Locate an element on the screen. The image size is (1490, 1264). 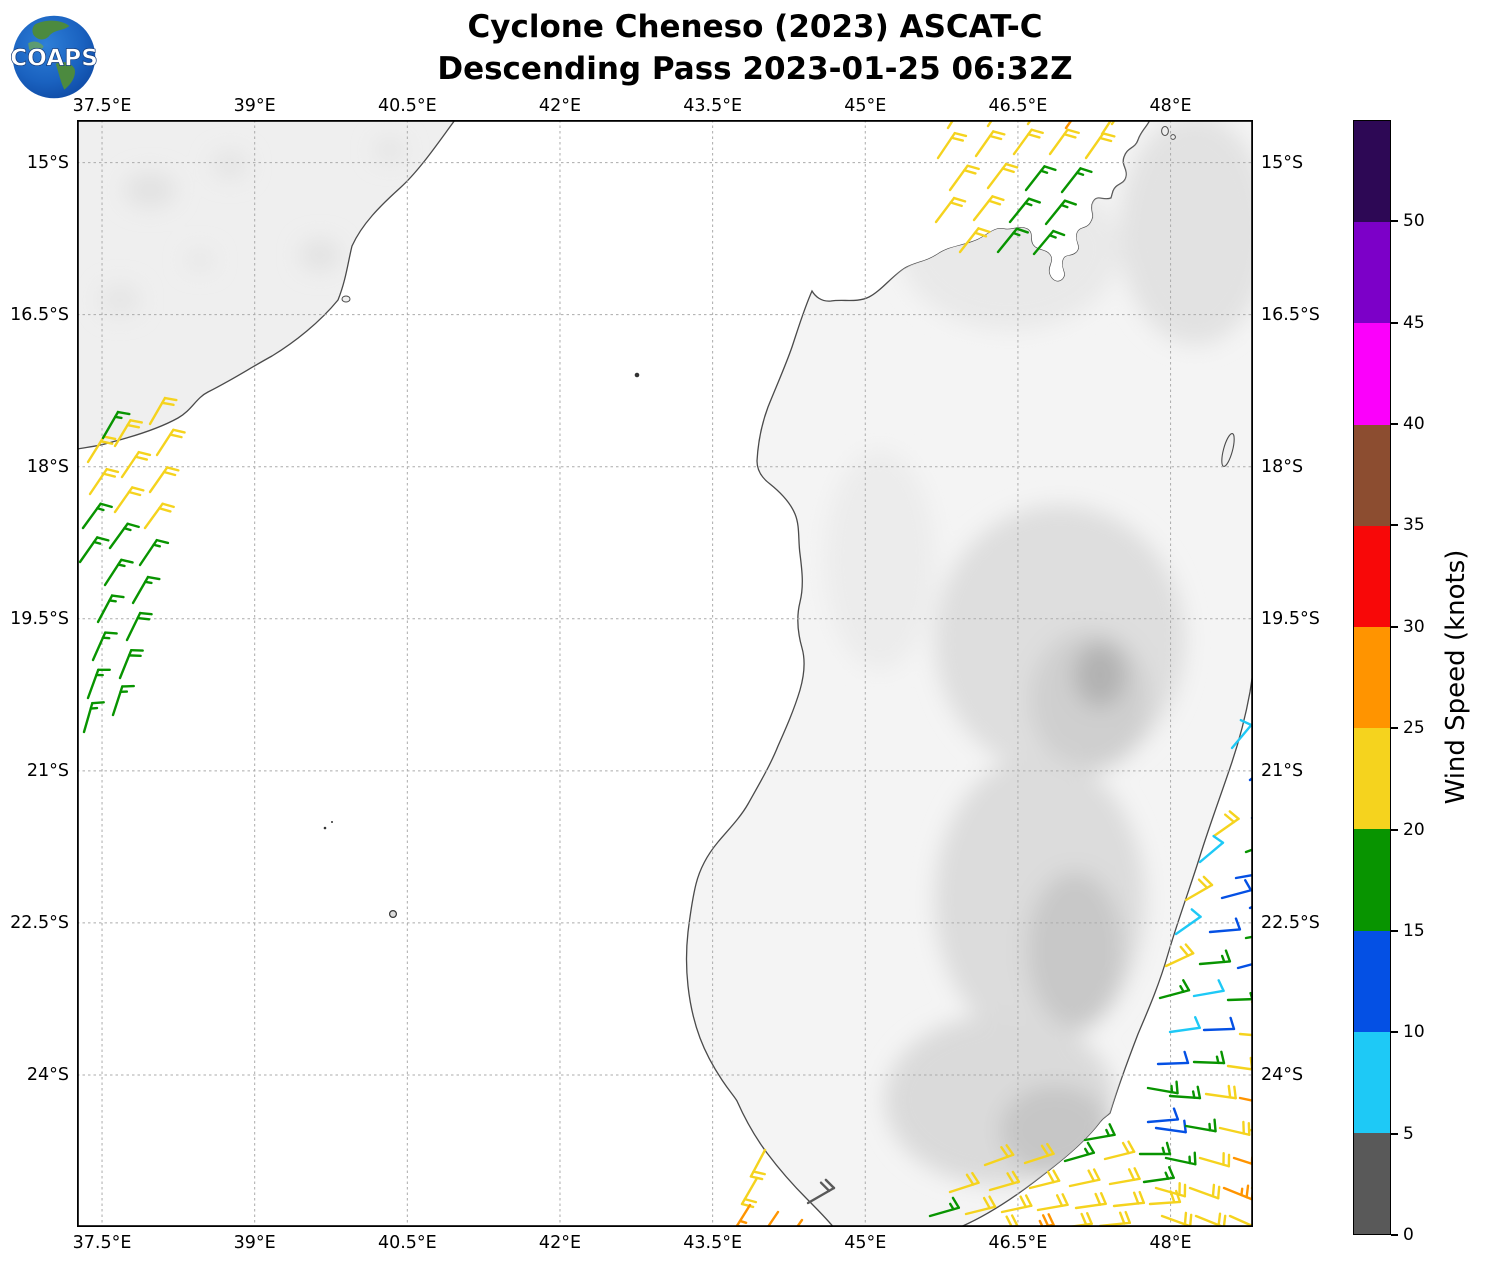
lon-tick-label-bottom: 40.5°E is located at coordinates (407, 1243).